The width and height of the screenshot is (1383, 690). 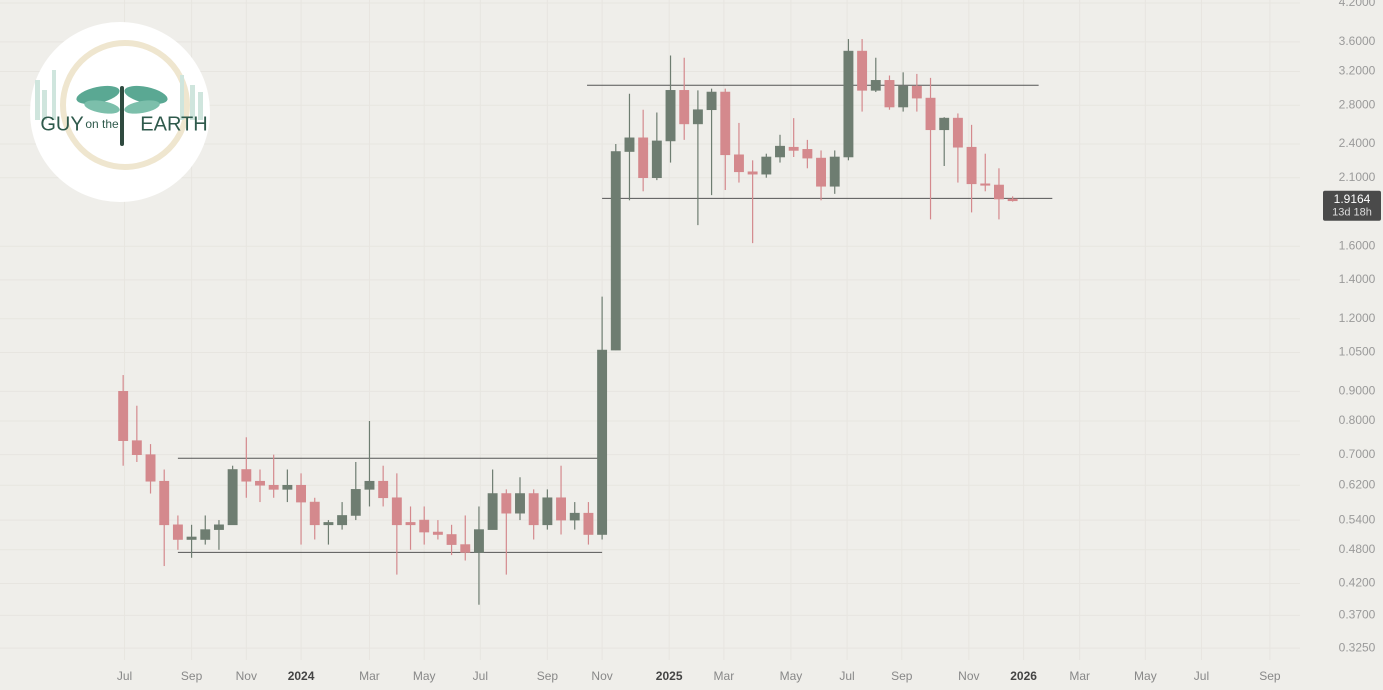 I want to click on logo-ring, so click(x=125, y=105).